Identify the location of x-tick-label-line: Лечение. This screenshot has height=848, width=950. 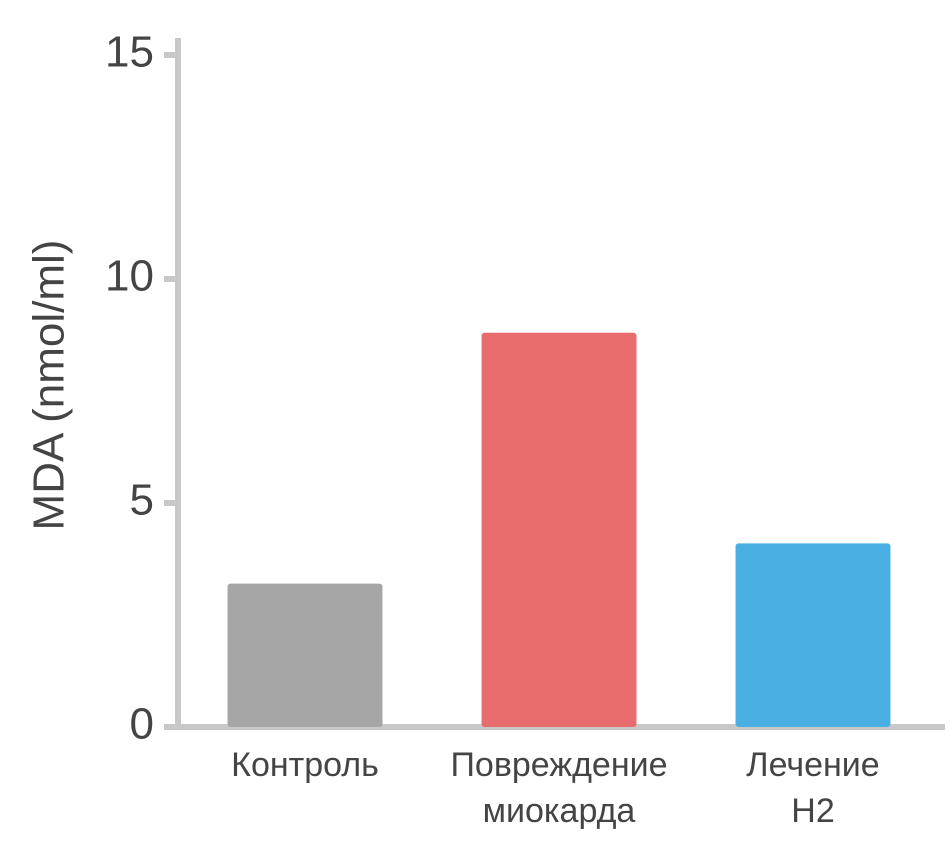
(812, 765).